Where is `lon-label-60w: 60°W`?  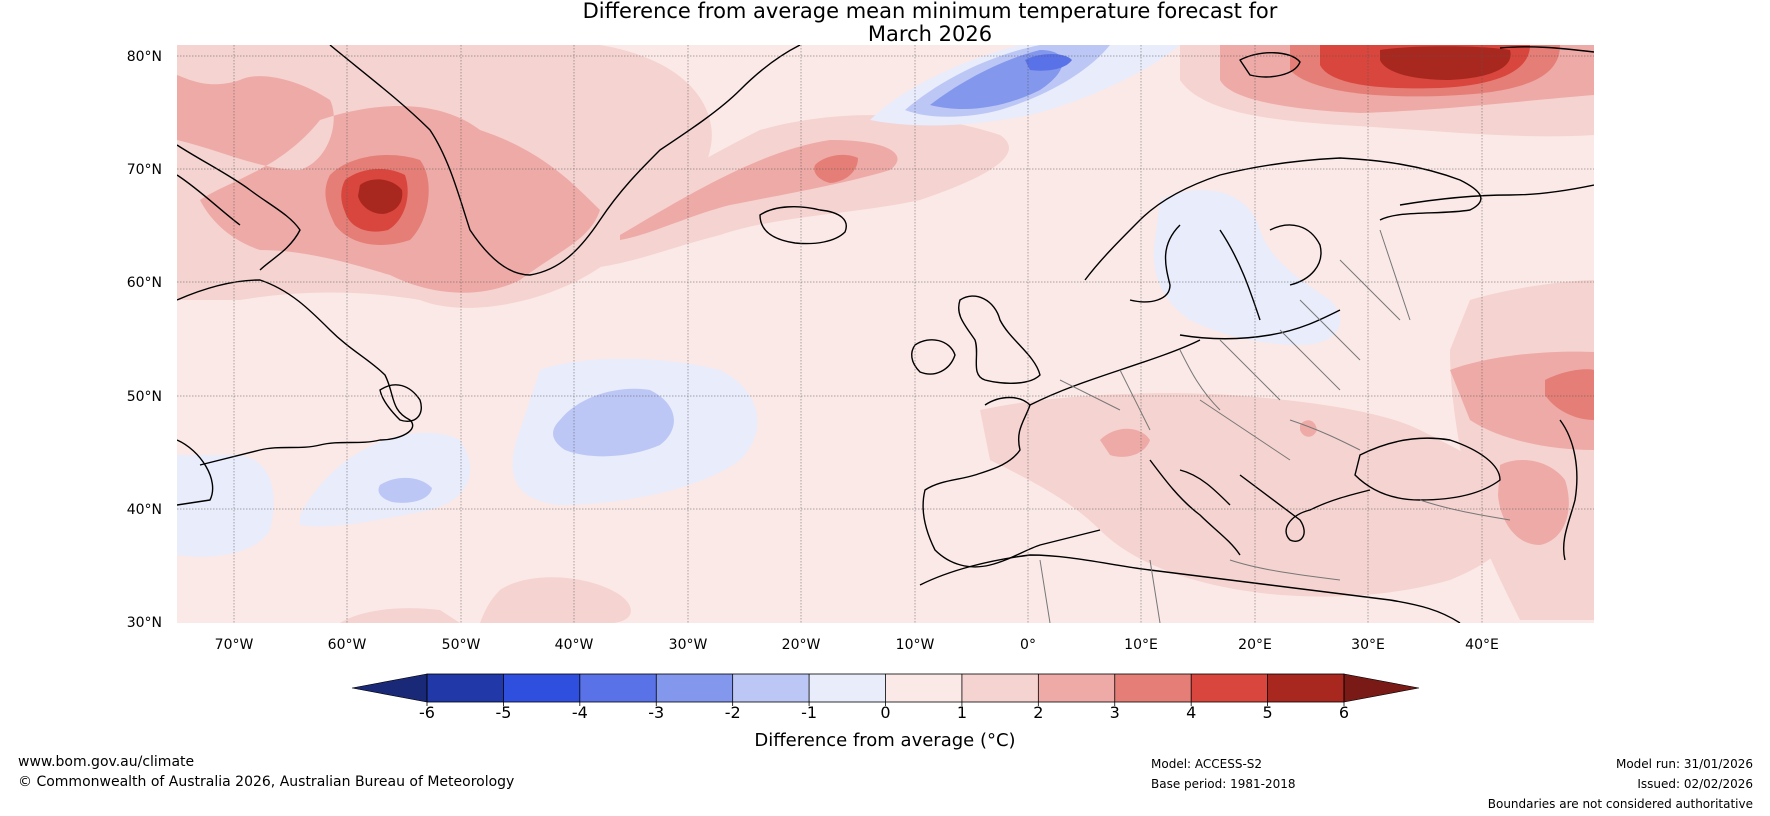
lon-label-60w: 60°W is located at coordinates (347, 645).